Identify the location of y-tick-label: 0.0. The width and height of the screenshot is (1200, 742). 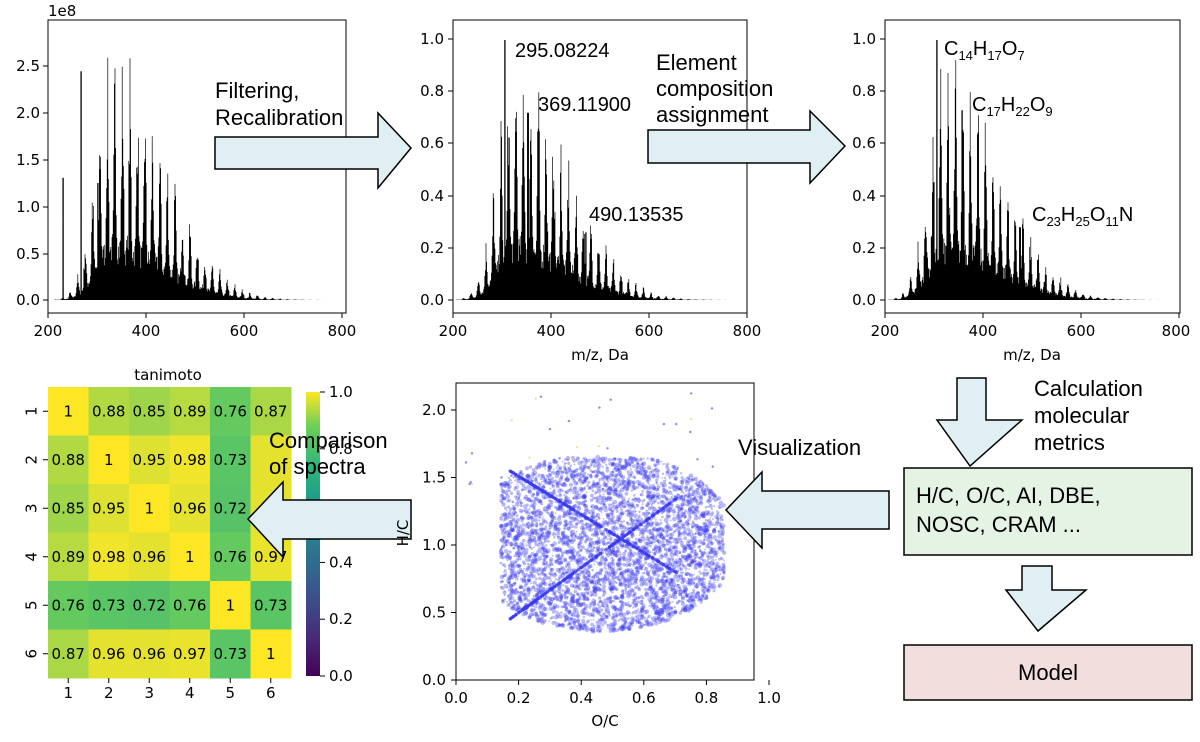
(432, 300).